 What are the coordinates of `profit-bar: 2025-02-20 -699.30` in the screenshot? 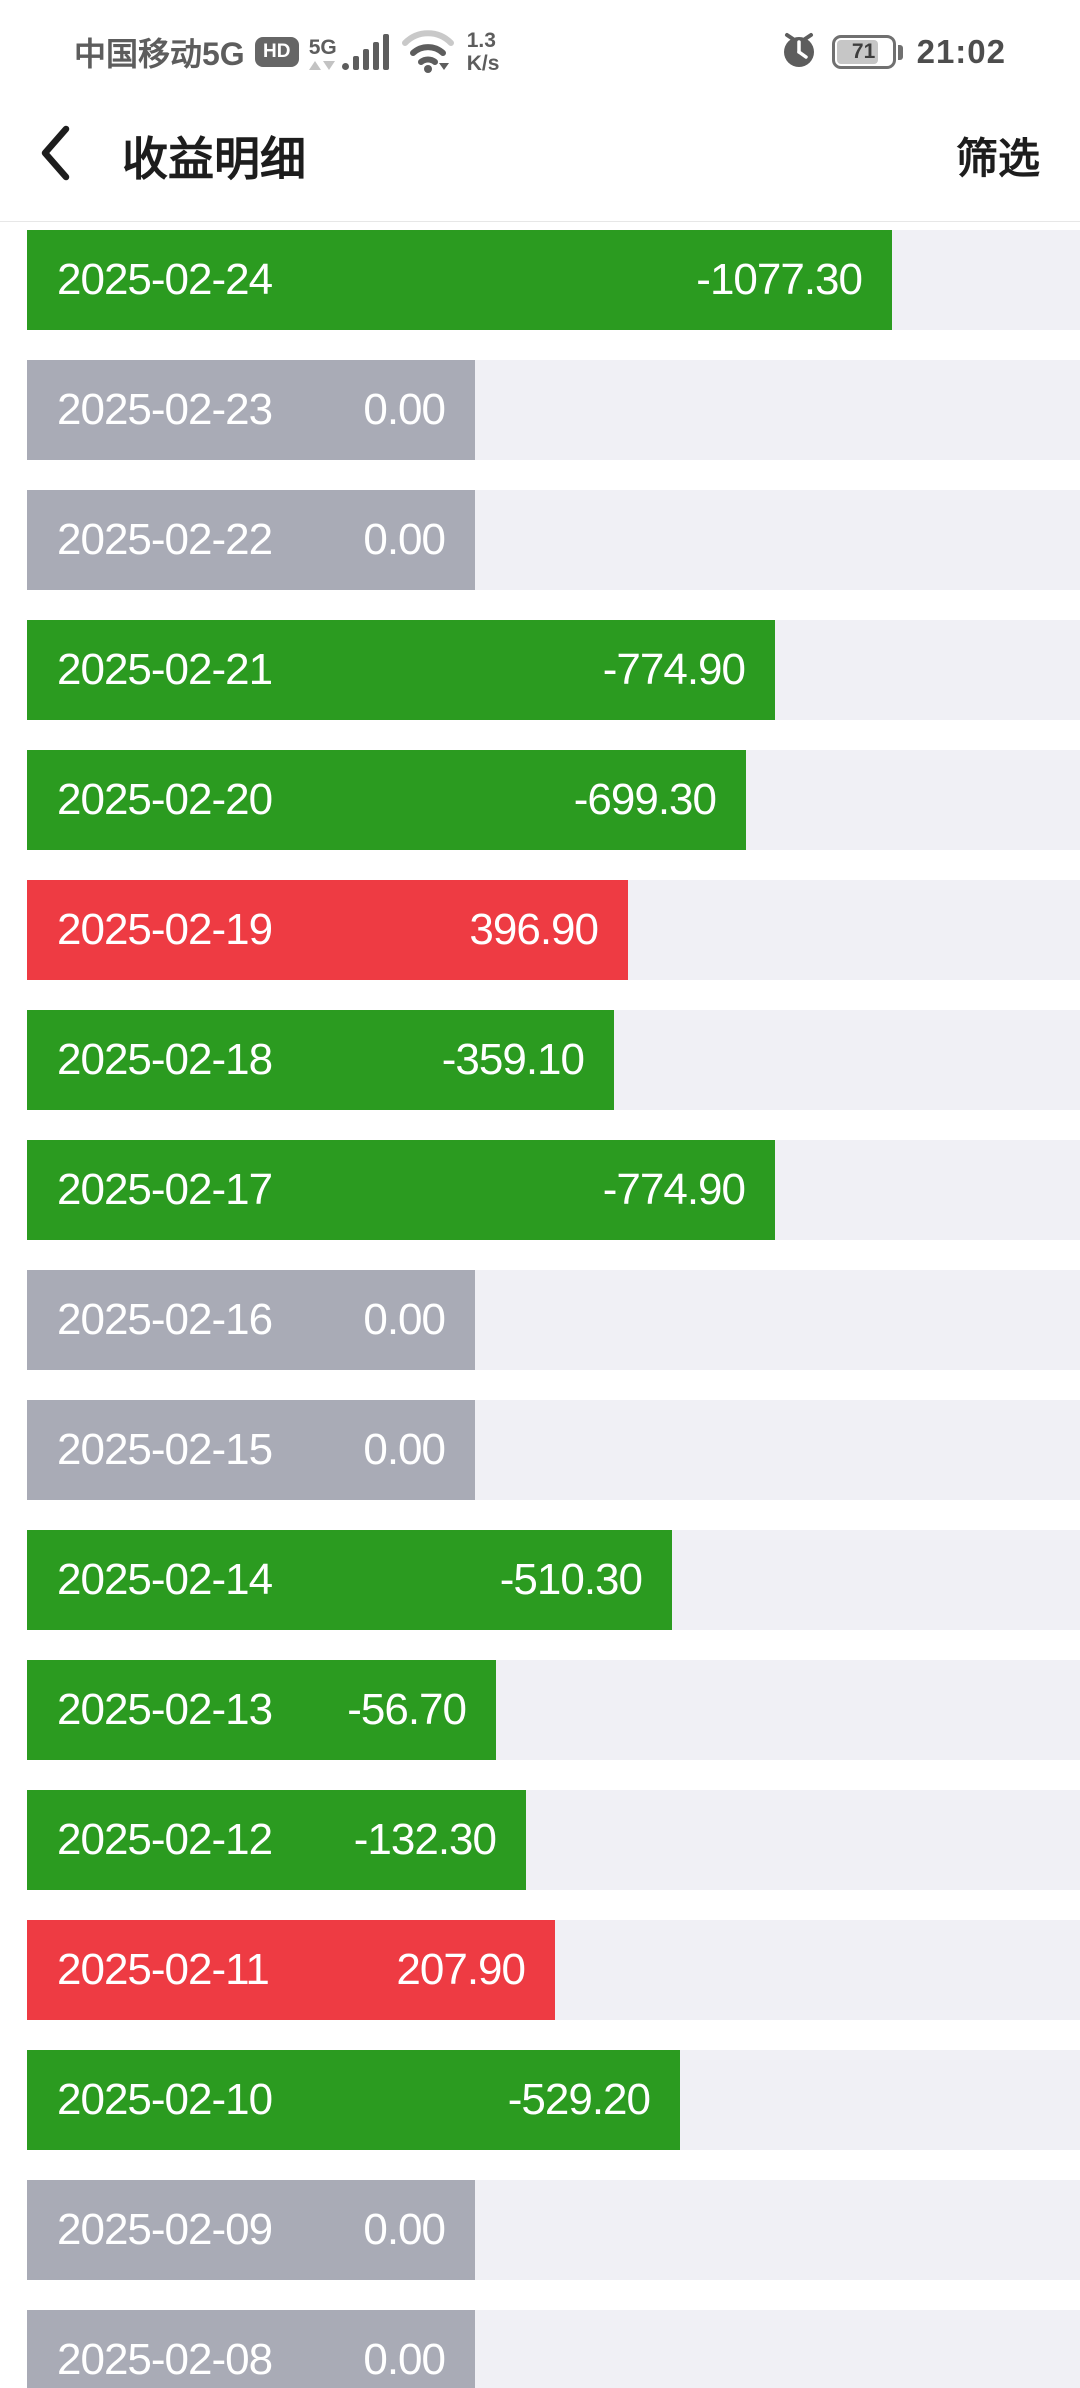 It's located at (386, 800).